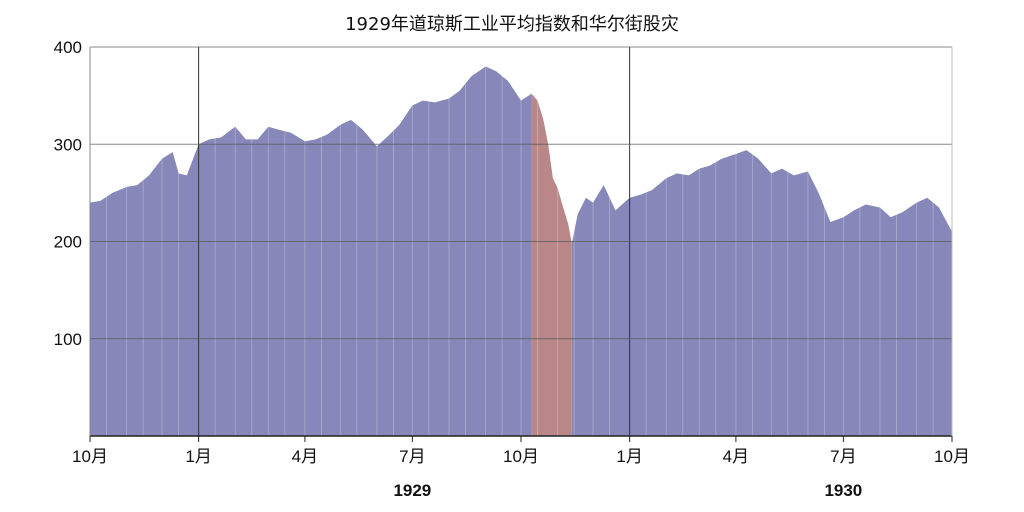  I want to click on year-label-1929: 1929, so click(412, 490).